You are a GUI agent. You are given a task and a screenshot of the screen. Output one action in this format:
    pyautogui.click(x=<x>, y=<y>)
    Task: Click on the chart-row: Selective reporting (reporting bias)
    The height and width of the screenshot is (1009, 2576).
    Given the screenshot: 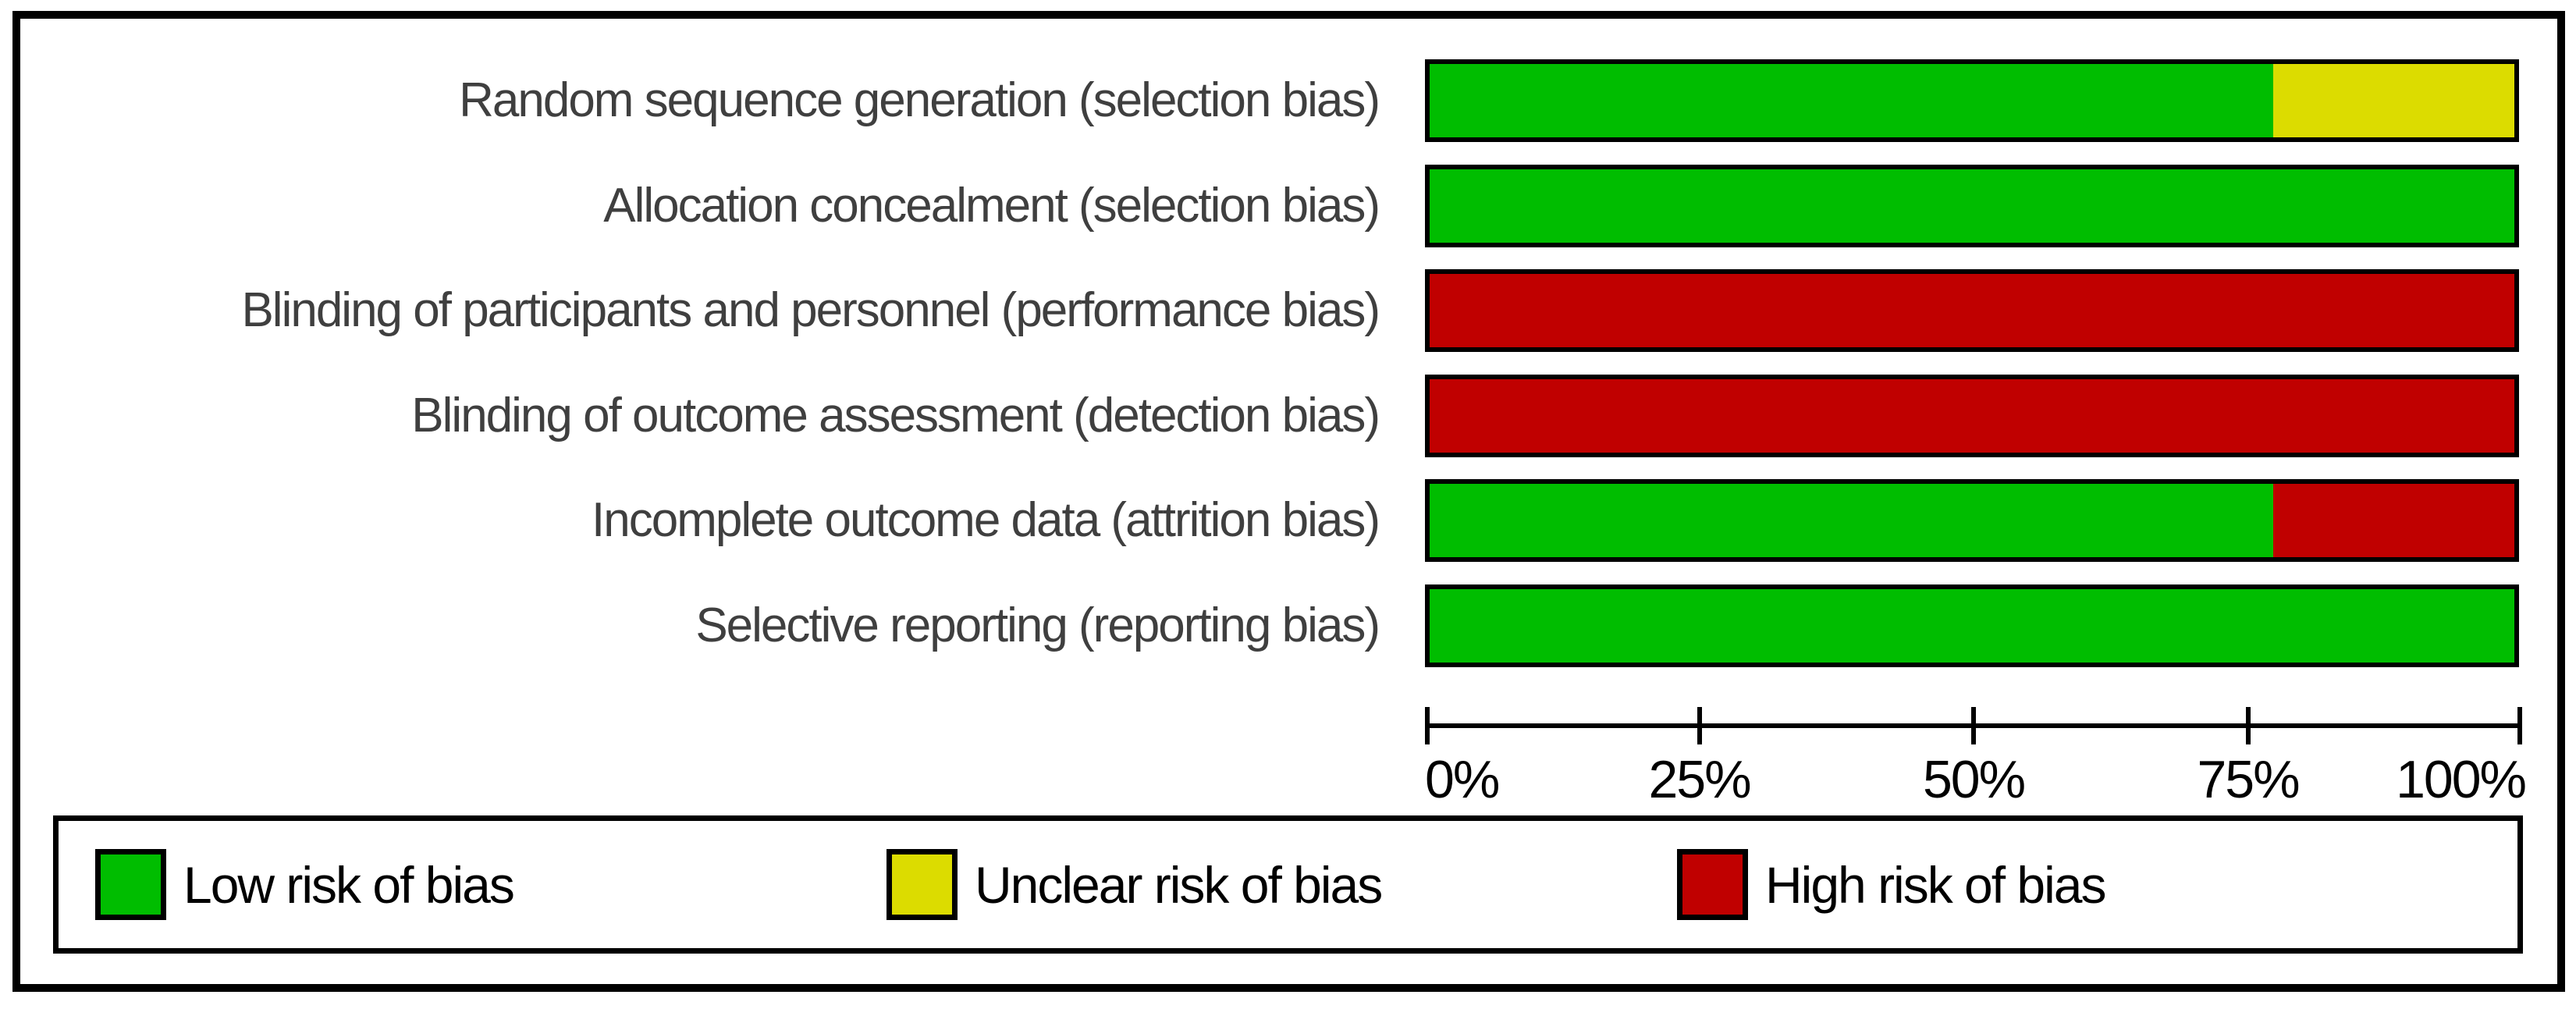 What is the action you would take?
    pyautogui.click(x=1288, y=625)
    